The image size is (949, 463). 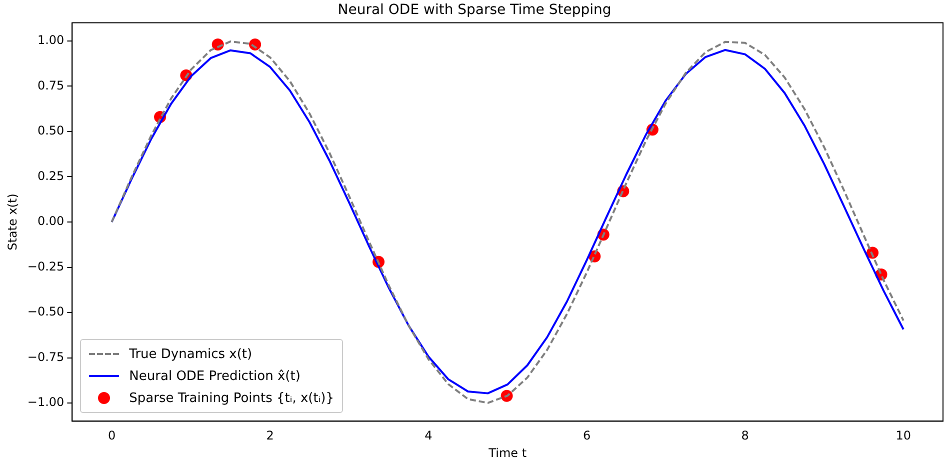 I want to click on x-tick-label: 6, so click(x=586, y=435).